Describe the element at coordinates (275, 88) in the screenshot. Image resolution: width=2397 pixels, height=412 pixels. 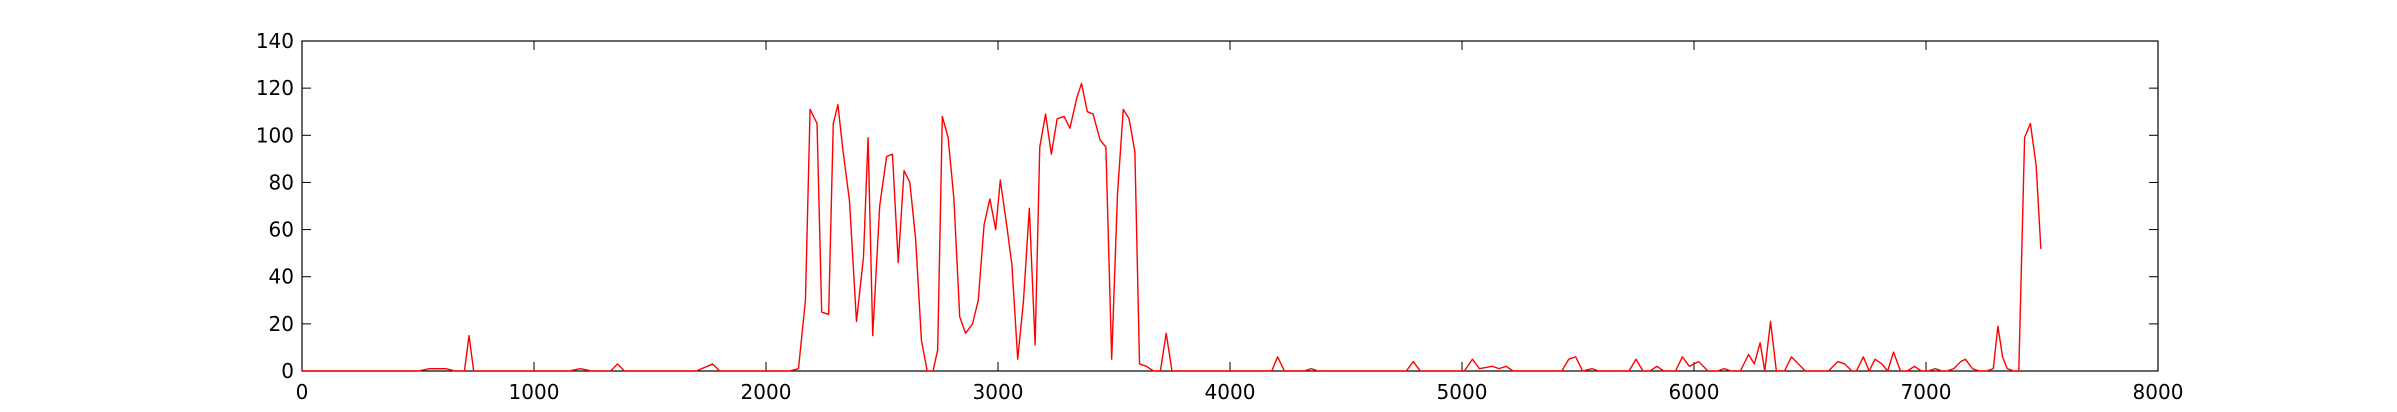
I see `y-tick-label: 120` at that location.